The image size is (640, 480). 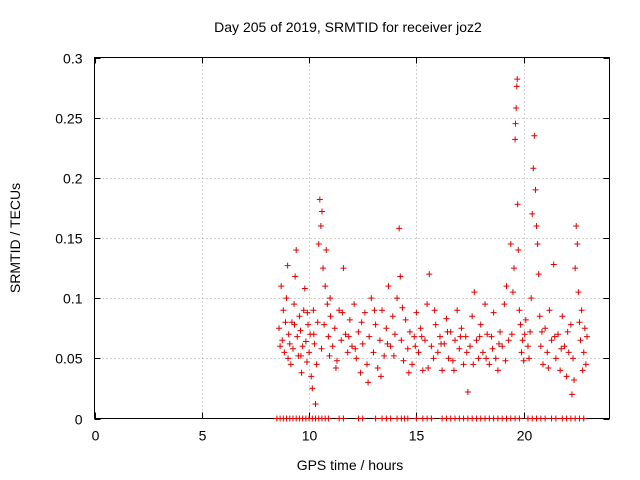 What do you see at coordinates (430, 418) in the screenshot?
I see `baseline-markers` at bounding box center [430, 418].